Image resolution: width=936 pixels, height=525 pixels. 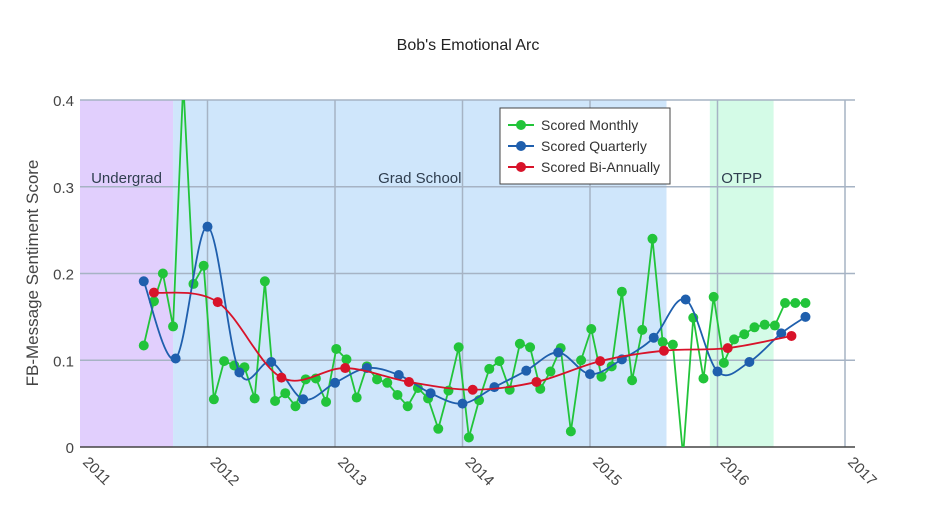 I want to click on region-label-2: OTPP, so click(x=741, y=178).